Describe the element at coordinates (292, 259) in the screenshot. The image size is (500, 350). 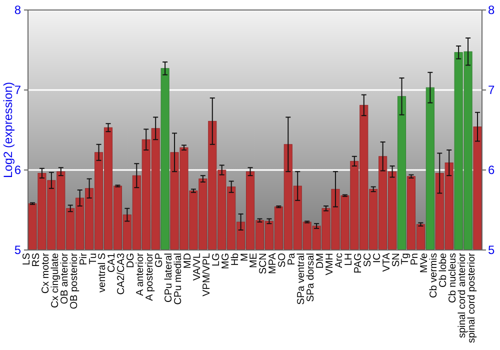
I see `x-tick-label: Pa` at that location.